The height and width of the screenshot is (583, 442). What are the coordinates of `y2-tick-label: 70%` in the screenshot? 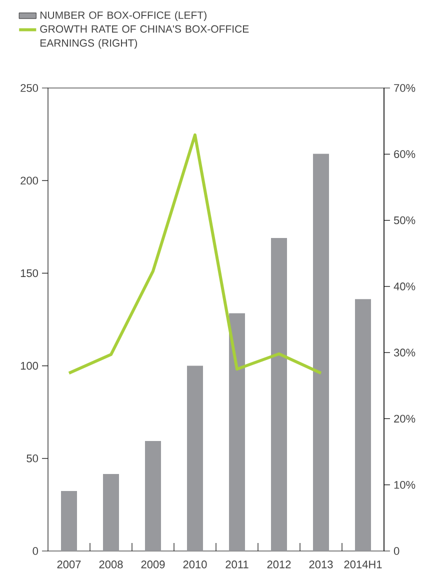 It's located at (405, 88).